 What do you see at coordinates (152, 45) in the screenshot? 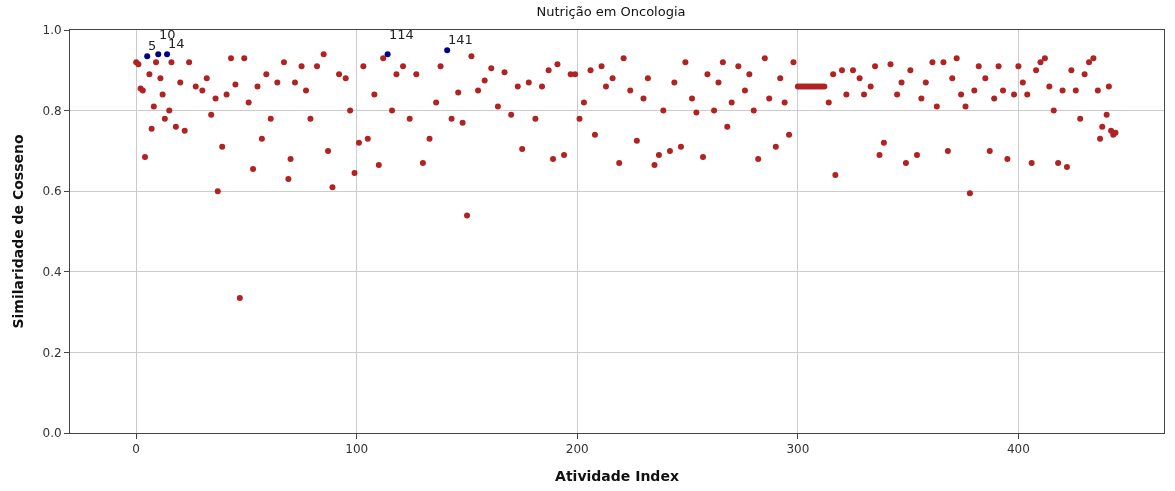
I see `annotation: 5` at bounding box center [152, 45].